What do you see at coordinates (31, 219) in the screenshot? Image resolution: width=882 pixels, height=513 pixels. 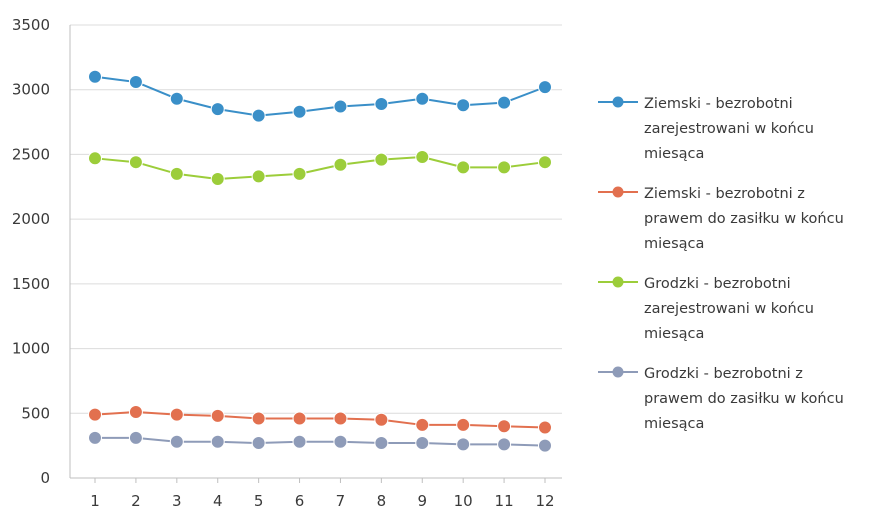 I see `y-tick-label-2000: 2000` at bounding box center [31, 219].